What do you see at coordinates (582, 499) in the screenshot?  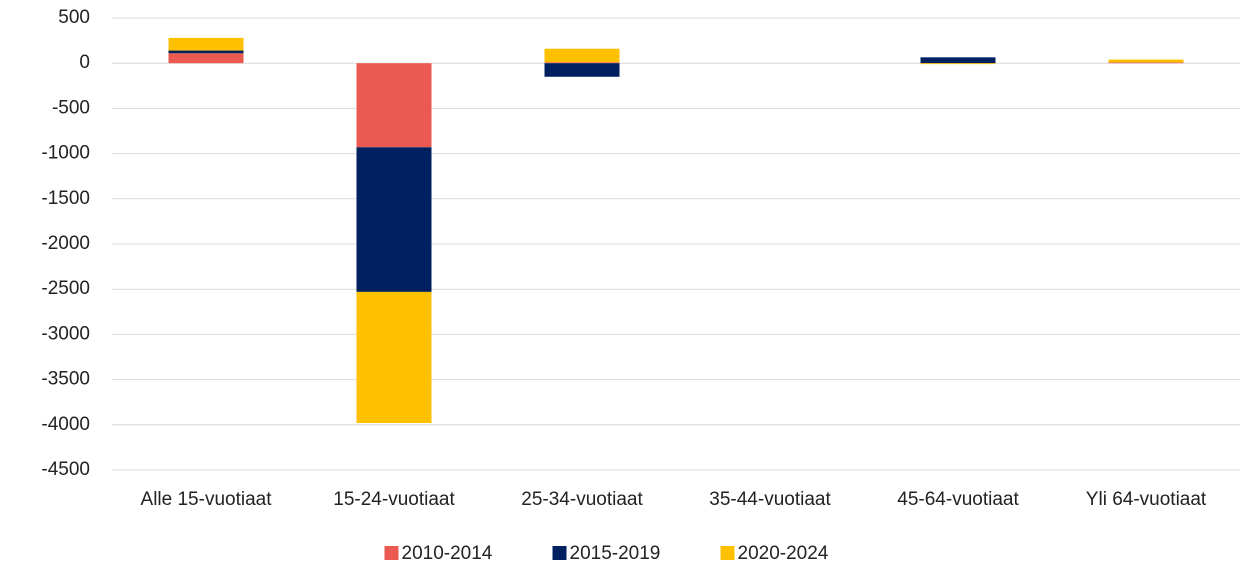 I see `x-tick-label: 25-34-vuotiaat` at bounding box center [582, 499].